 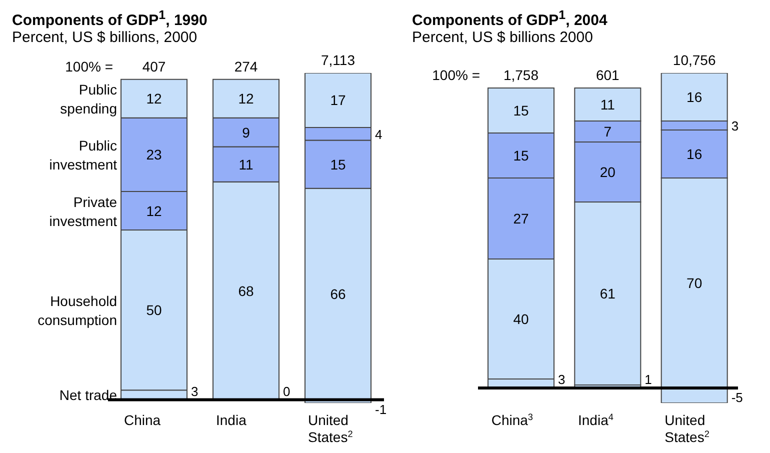 What do you see at coordinates (694, 60) in the screenshot?
I see `text: 10,756` at bounding box center [694, 60].